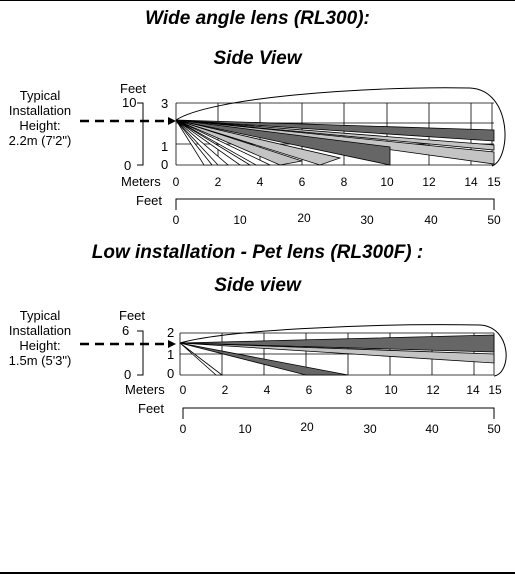 Image resolution: width=515 pixels, height=574 pixels. What do you see at coordinates (494, 220) in the screenshot?
I see `diagram1-feet-tick-50: 50` at bounding box center [494, 220].